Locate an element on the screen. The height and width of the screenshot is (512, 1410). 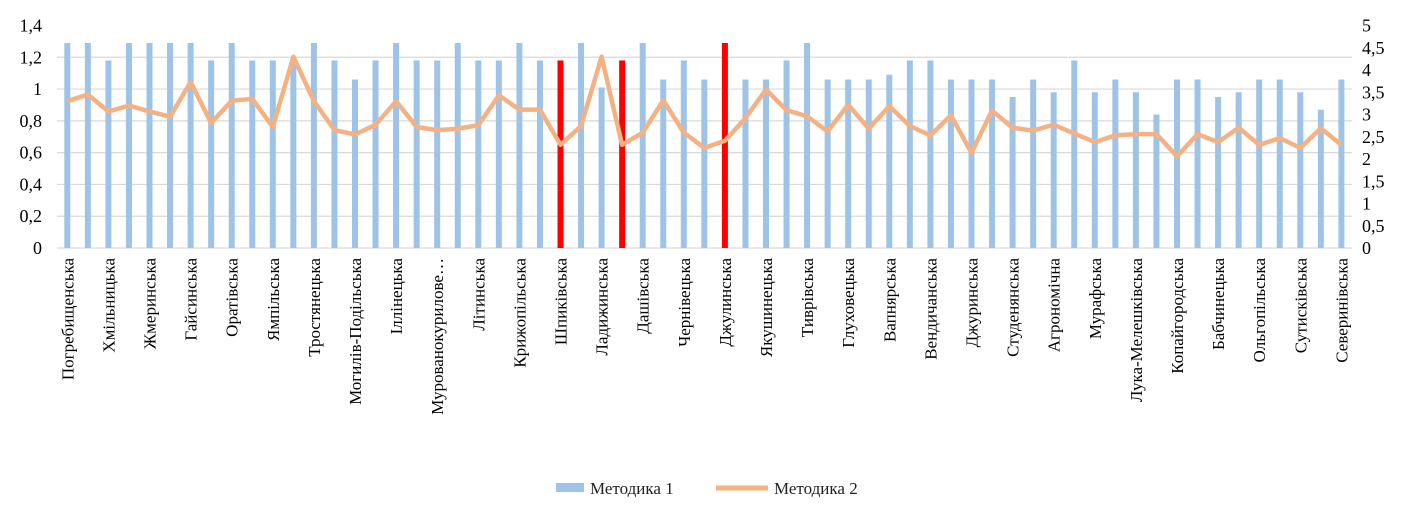
x-axis-category-label: Шпиківська is located at coordinates (561, 302).